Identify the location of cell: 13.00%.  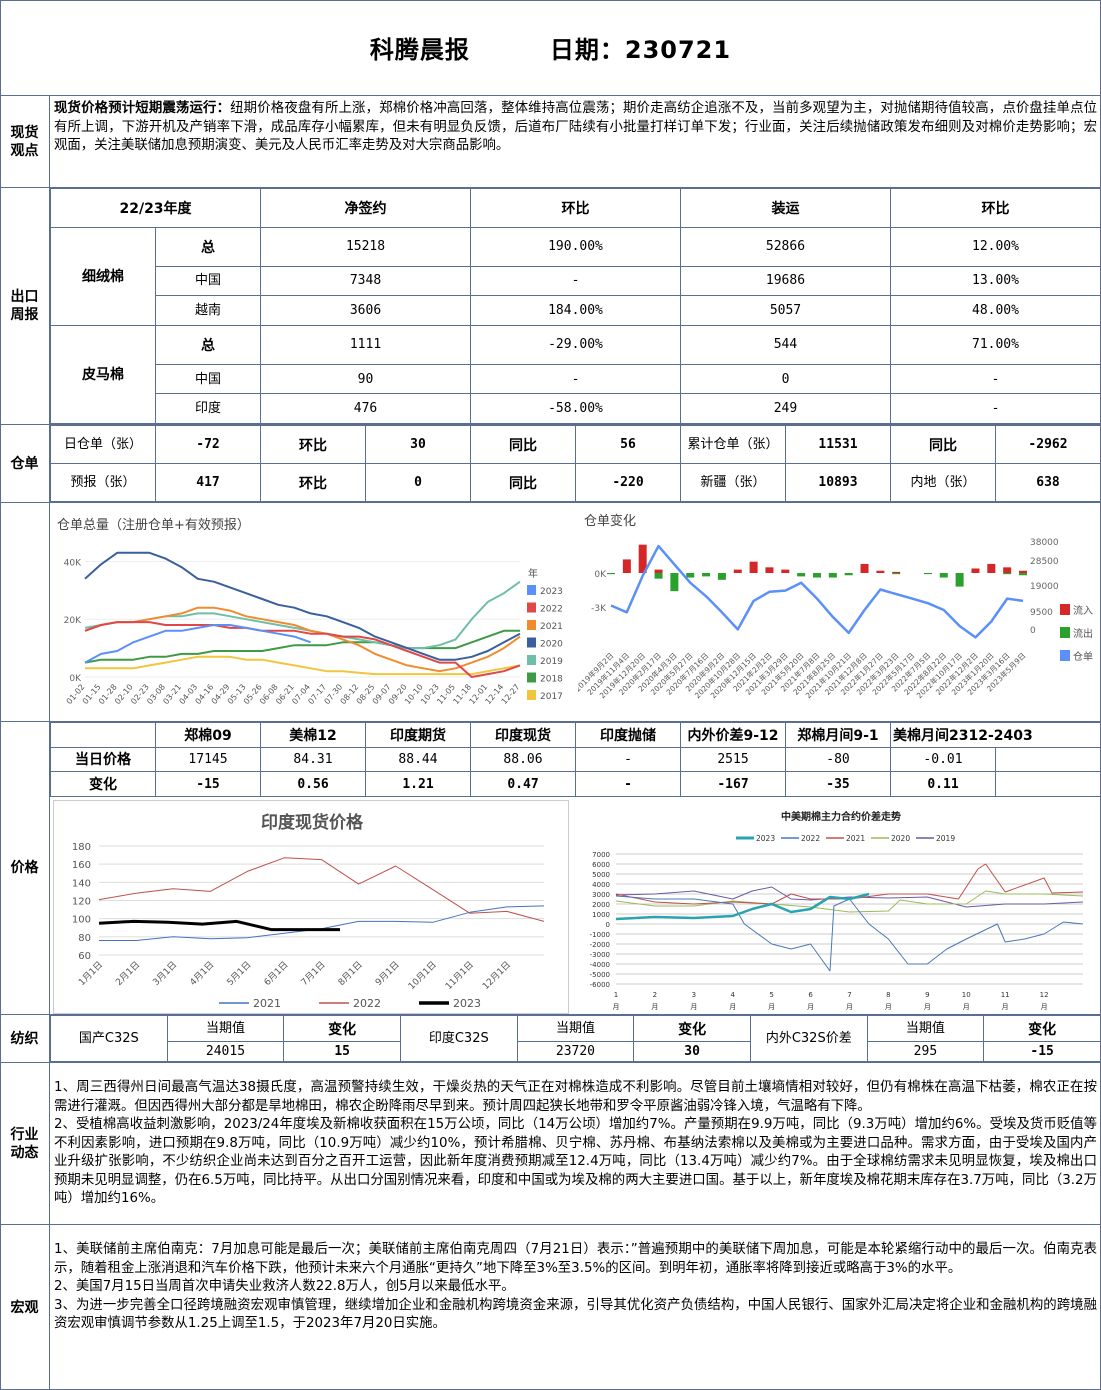
(995, 281).